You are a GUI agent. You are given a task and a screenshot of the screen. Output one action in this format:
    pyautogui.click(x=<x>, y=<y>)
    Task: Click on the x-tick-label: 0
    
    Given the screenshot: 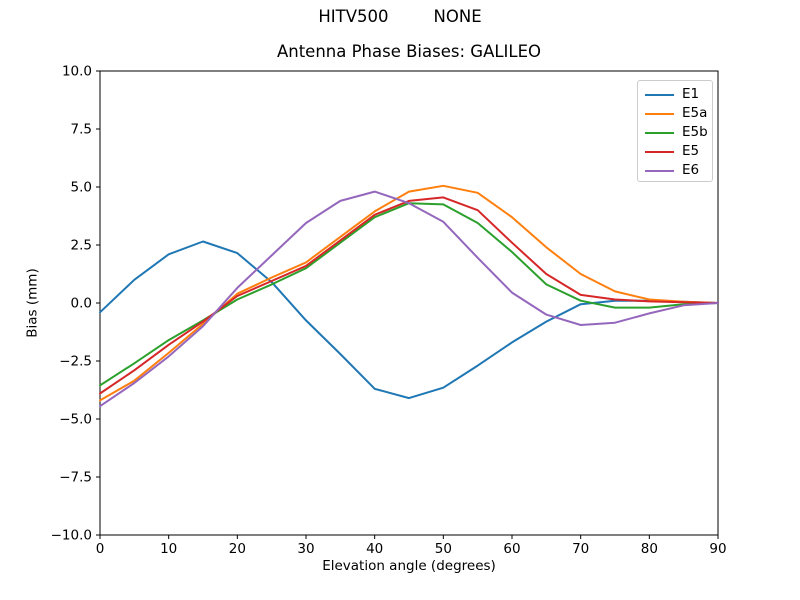 What is the action you would take?
    pyautogui.click(x=100, y=549)
    